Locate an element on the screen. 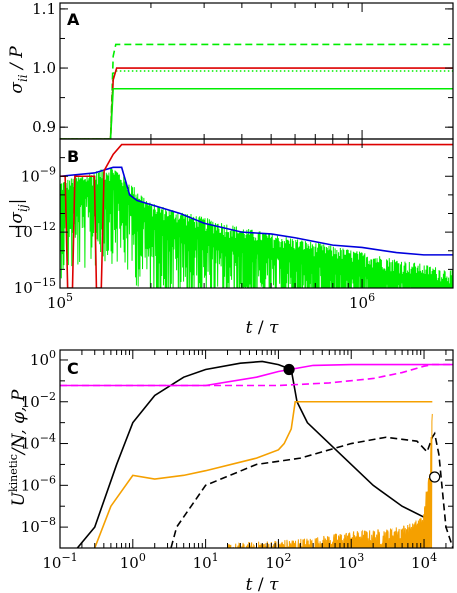 This screenshot has width=457, height=593. panel-a-ytick-label-0: 0.9 is located at coordinates (44, 127).